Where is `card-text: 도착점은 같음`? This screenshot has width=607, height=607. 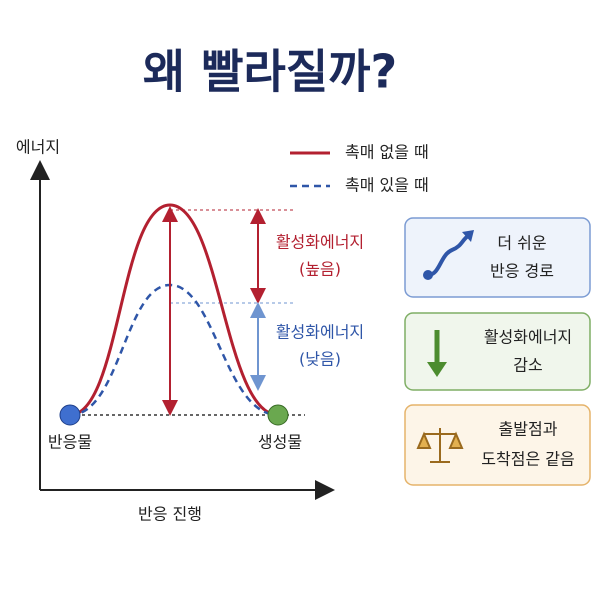 card-text: 도착점은 같음 is located at coordinates (527, 459).